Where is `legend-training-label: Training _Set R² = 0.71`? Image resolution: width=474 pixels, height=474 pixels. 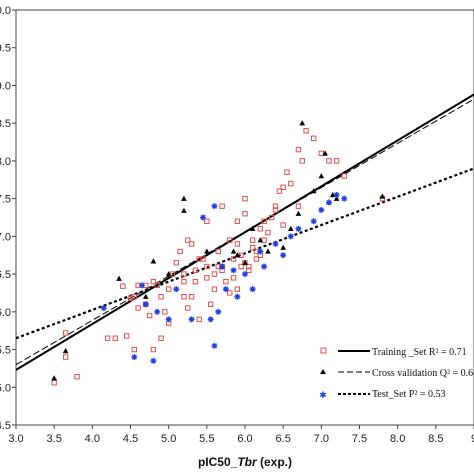 legend-training-label: Training _Set R² = 0.71 is located at coordinates (419, 352).